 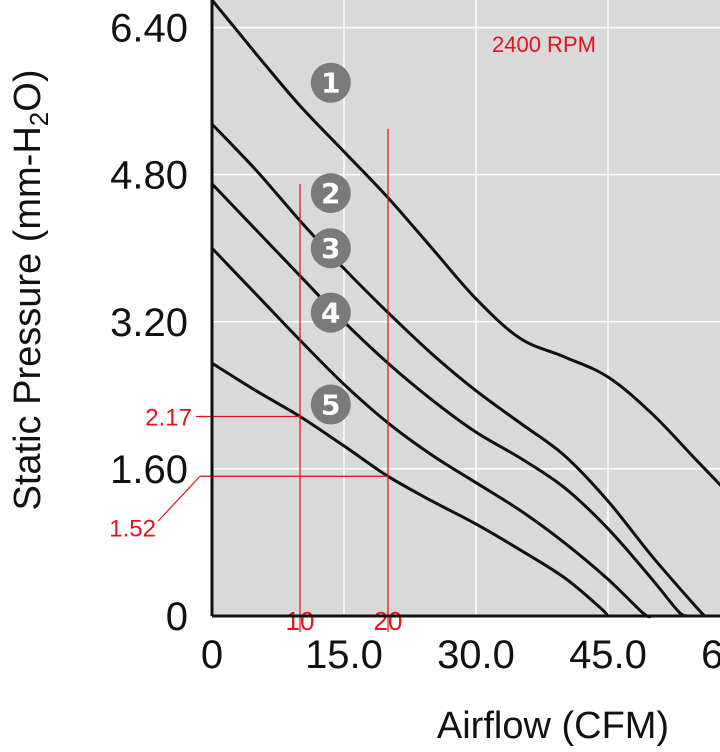 I want to click on ref-x-label-10: 10, so click(x=300, y=621).